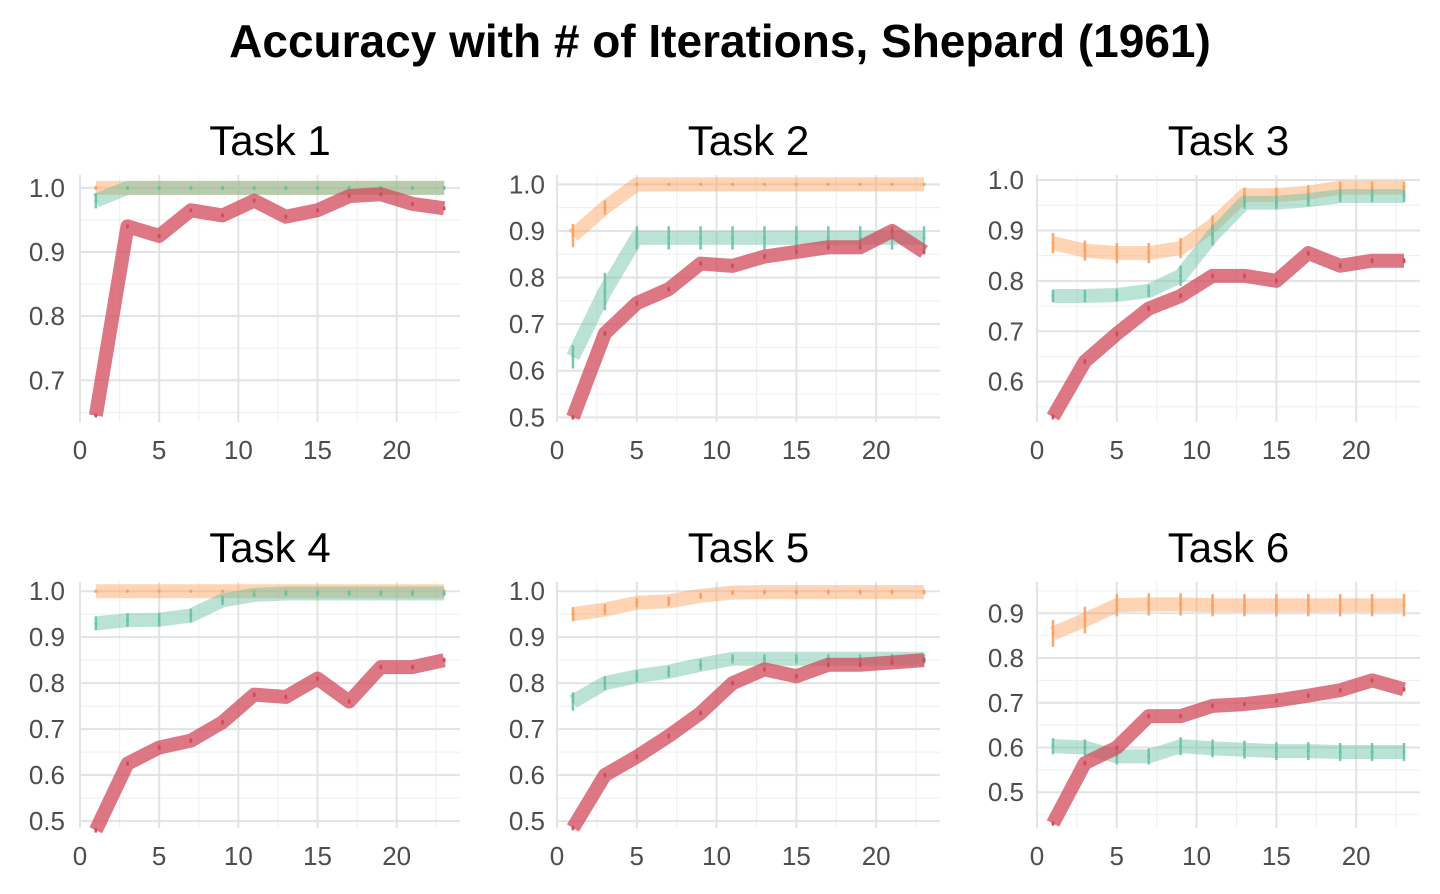 This screenshot has width=1440, height=894. I want to click on y-tick-label: 0.5, so click(1006, 792).